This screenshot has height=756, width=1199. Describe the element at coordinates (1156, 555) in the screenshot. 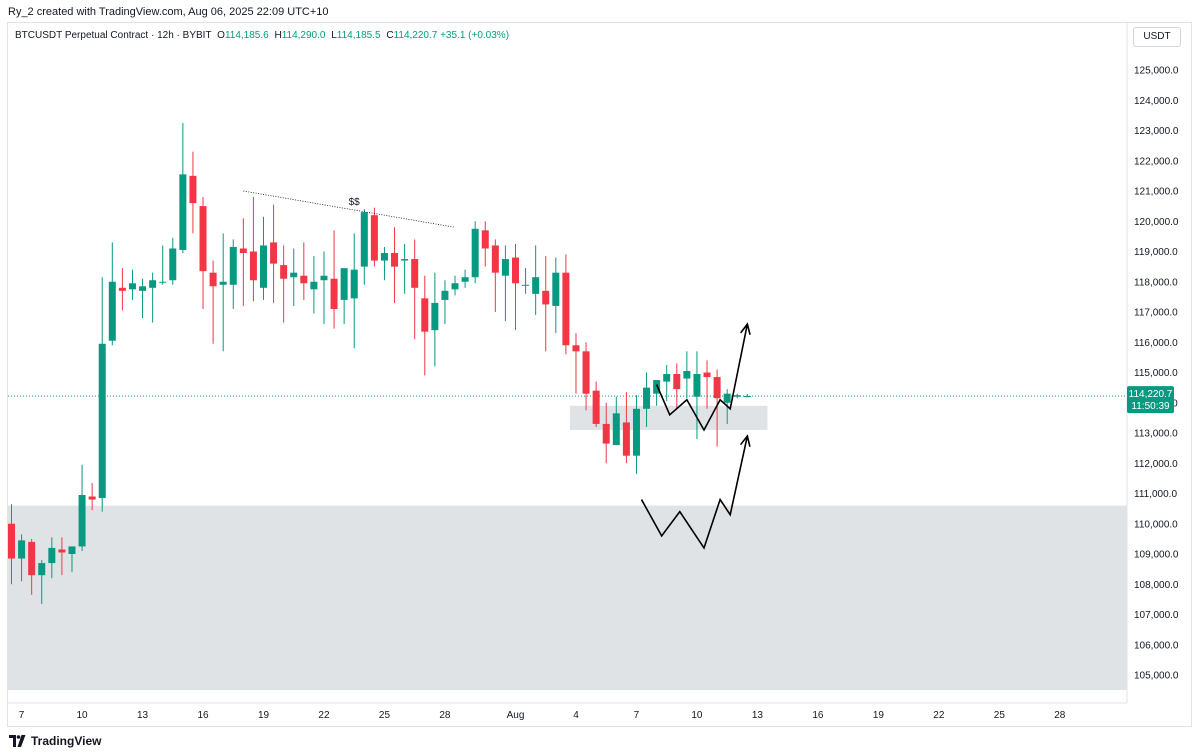

I see `y-tick-label: 109,000.0` at that location.